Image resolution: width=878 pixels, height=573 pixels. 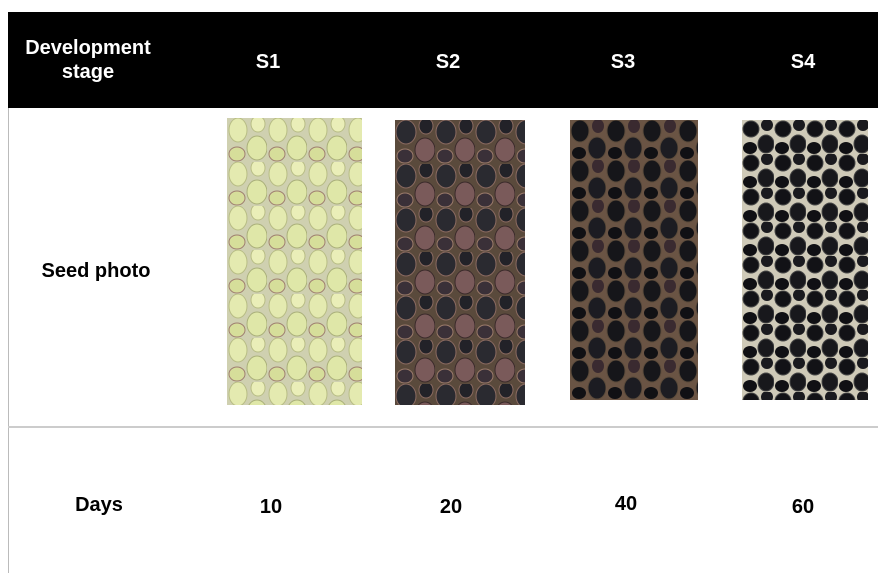 I want to click on days-value: 20, so click(x=451, y=507).